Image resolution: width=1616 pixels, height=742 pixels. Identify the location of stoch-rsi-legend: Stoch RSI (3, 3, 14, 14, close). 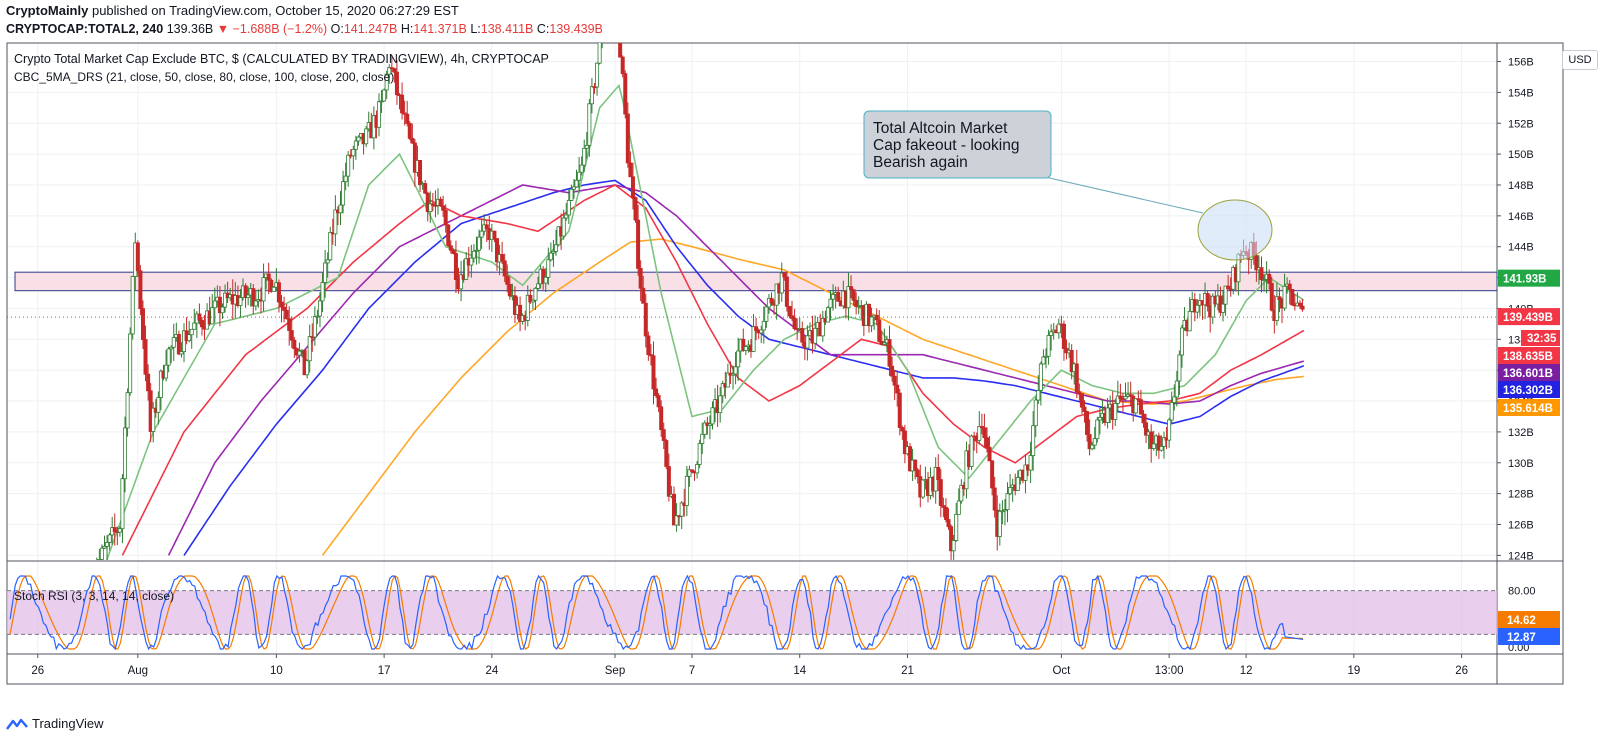
(94, 596).